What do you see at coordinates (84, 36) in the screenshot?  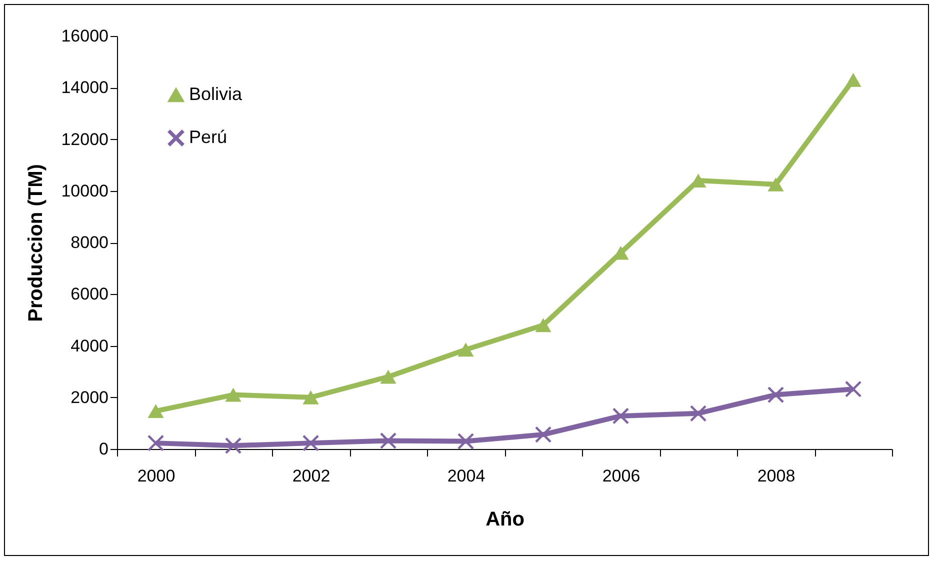 I see `y-tick-label: 16000` at bounding box center [84, 36].